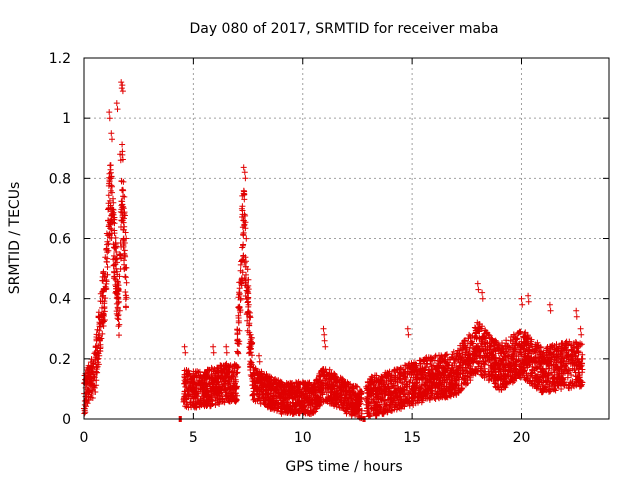 Image resolution: width=640 pixels, height=480 pixels. Describe the element at coordinates (66, 420) in the screenshot. I see `y-tick-label: 0` at that location.